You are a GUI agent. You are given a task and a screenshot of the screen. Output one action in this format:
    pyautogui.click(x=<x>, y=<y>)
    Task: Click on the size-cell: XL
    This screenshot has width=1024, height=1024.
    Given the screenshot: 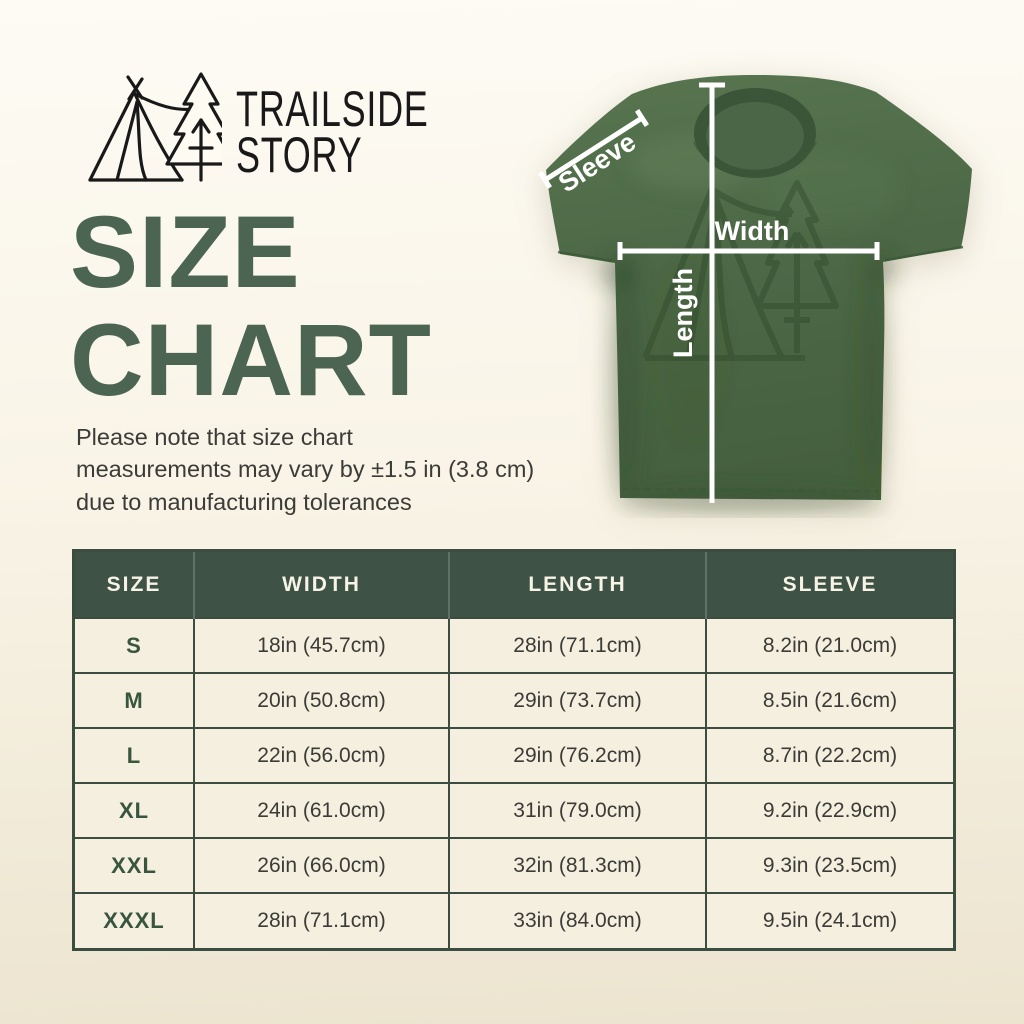 What is the action you would take?
    pyautogui.click(x=134, y=810)
    